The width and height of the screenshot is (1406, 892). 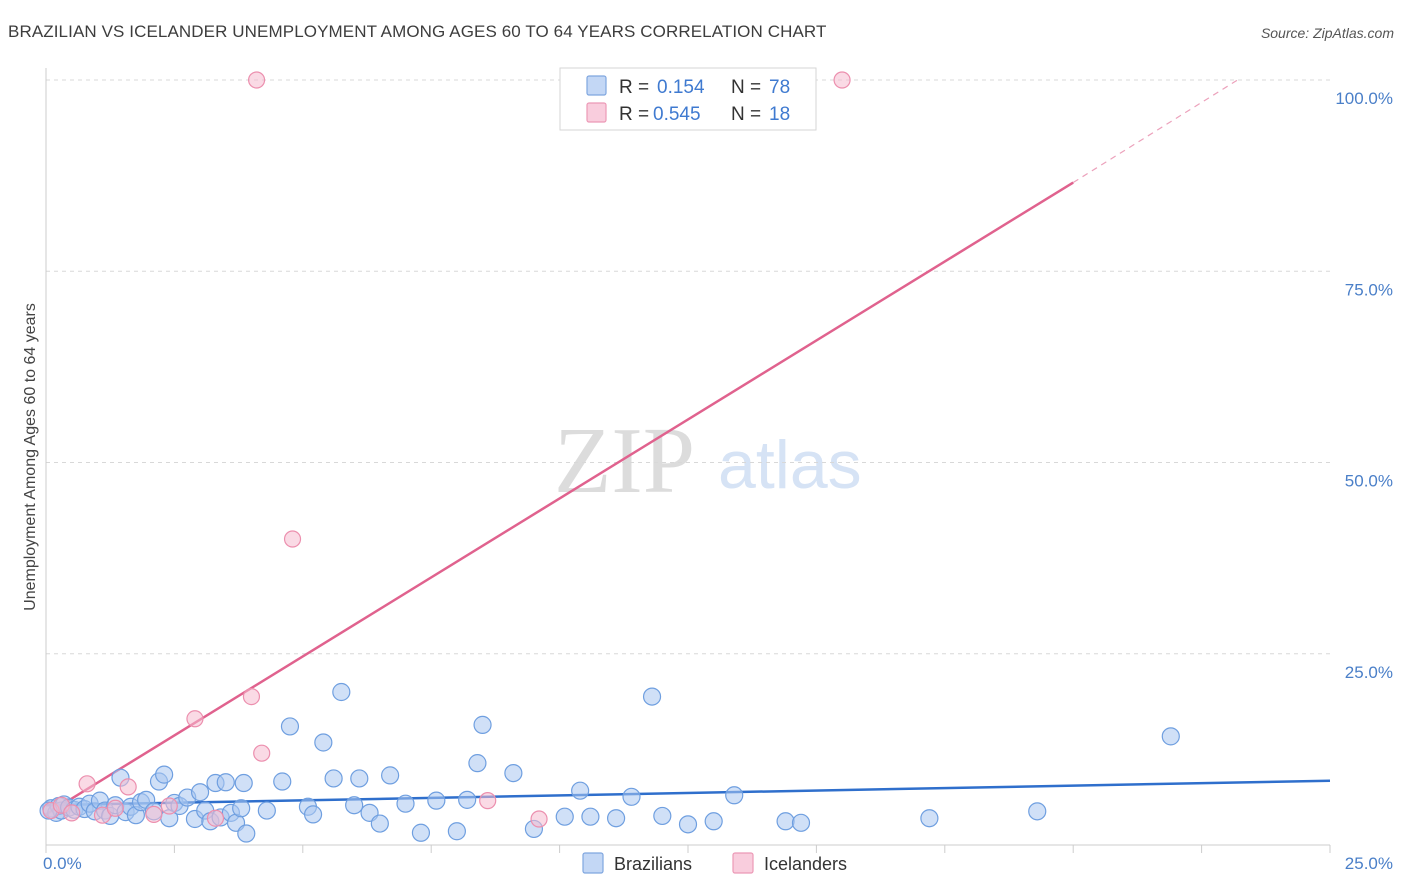 I want to click on source-label: Source: ZipAtlas.com, so click(x=1327, y=33).